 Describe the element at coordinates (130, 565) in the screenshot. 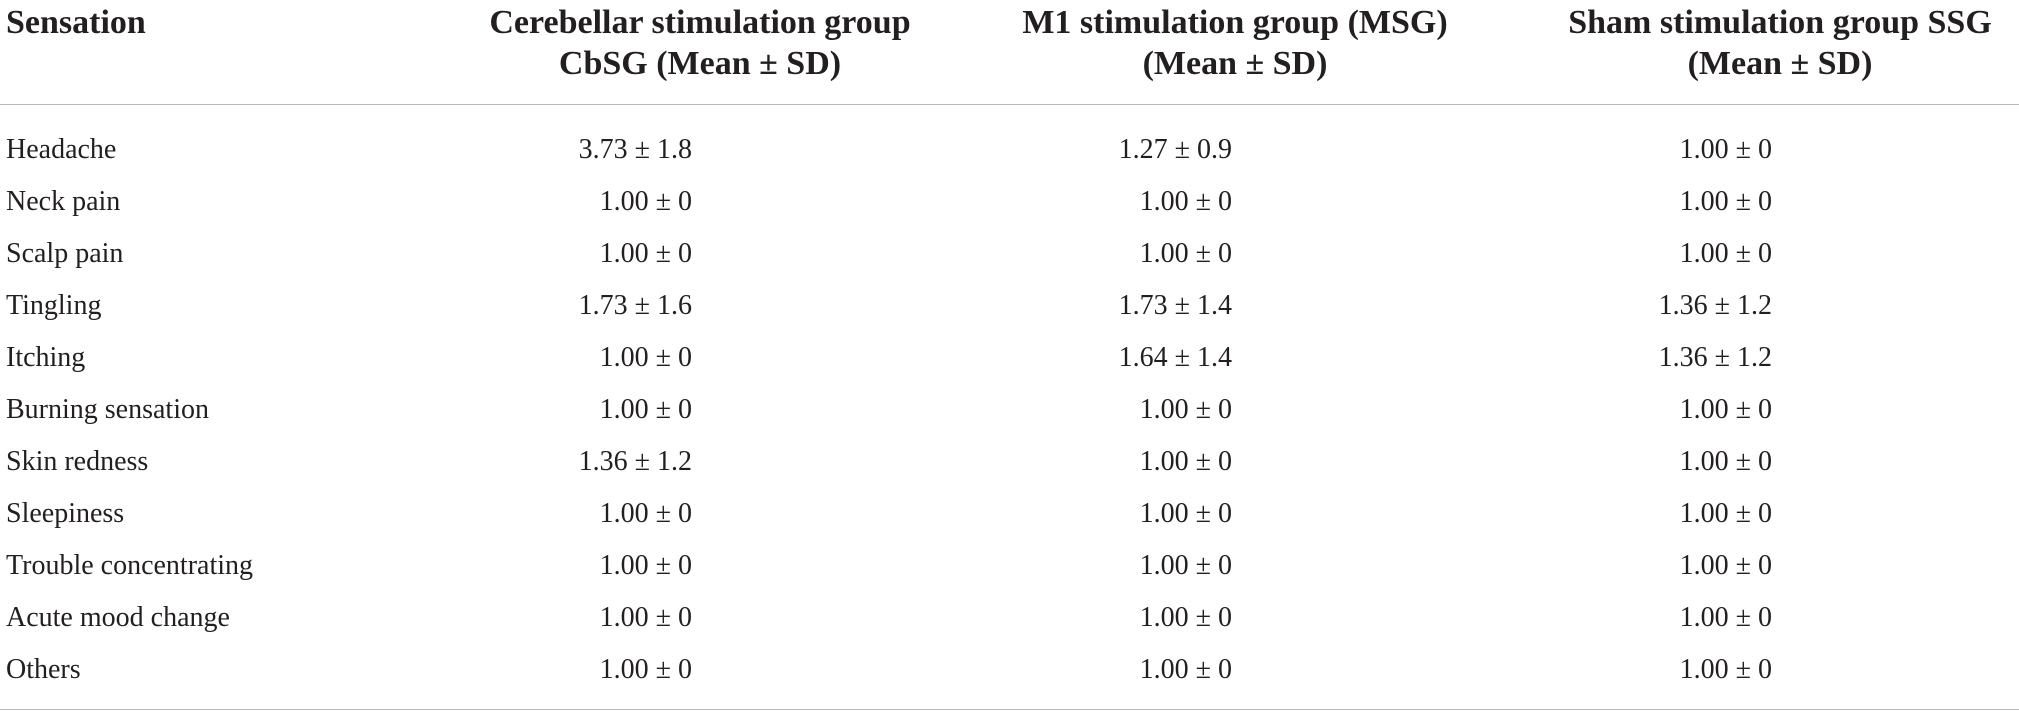

I see `cell-sensation: Trouble concentrating` at that location.